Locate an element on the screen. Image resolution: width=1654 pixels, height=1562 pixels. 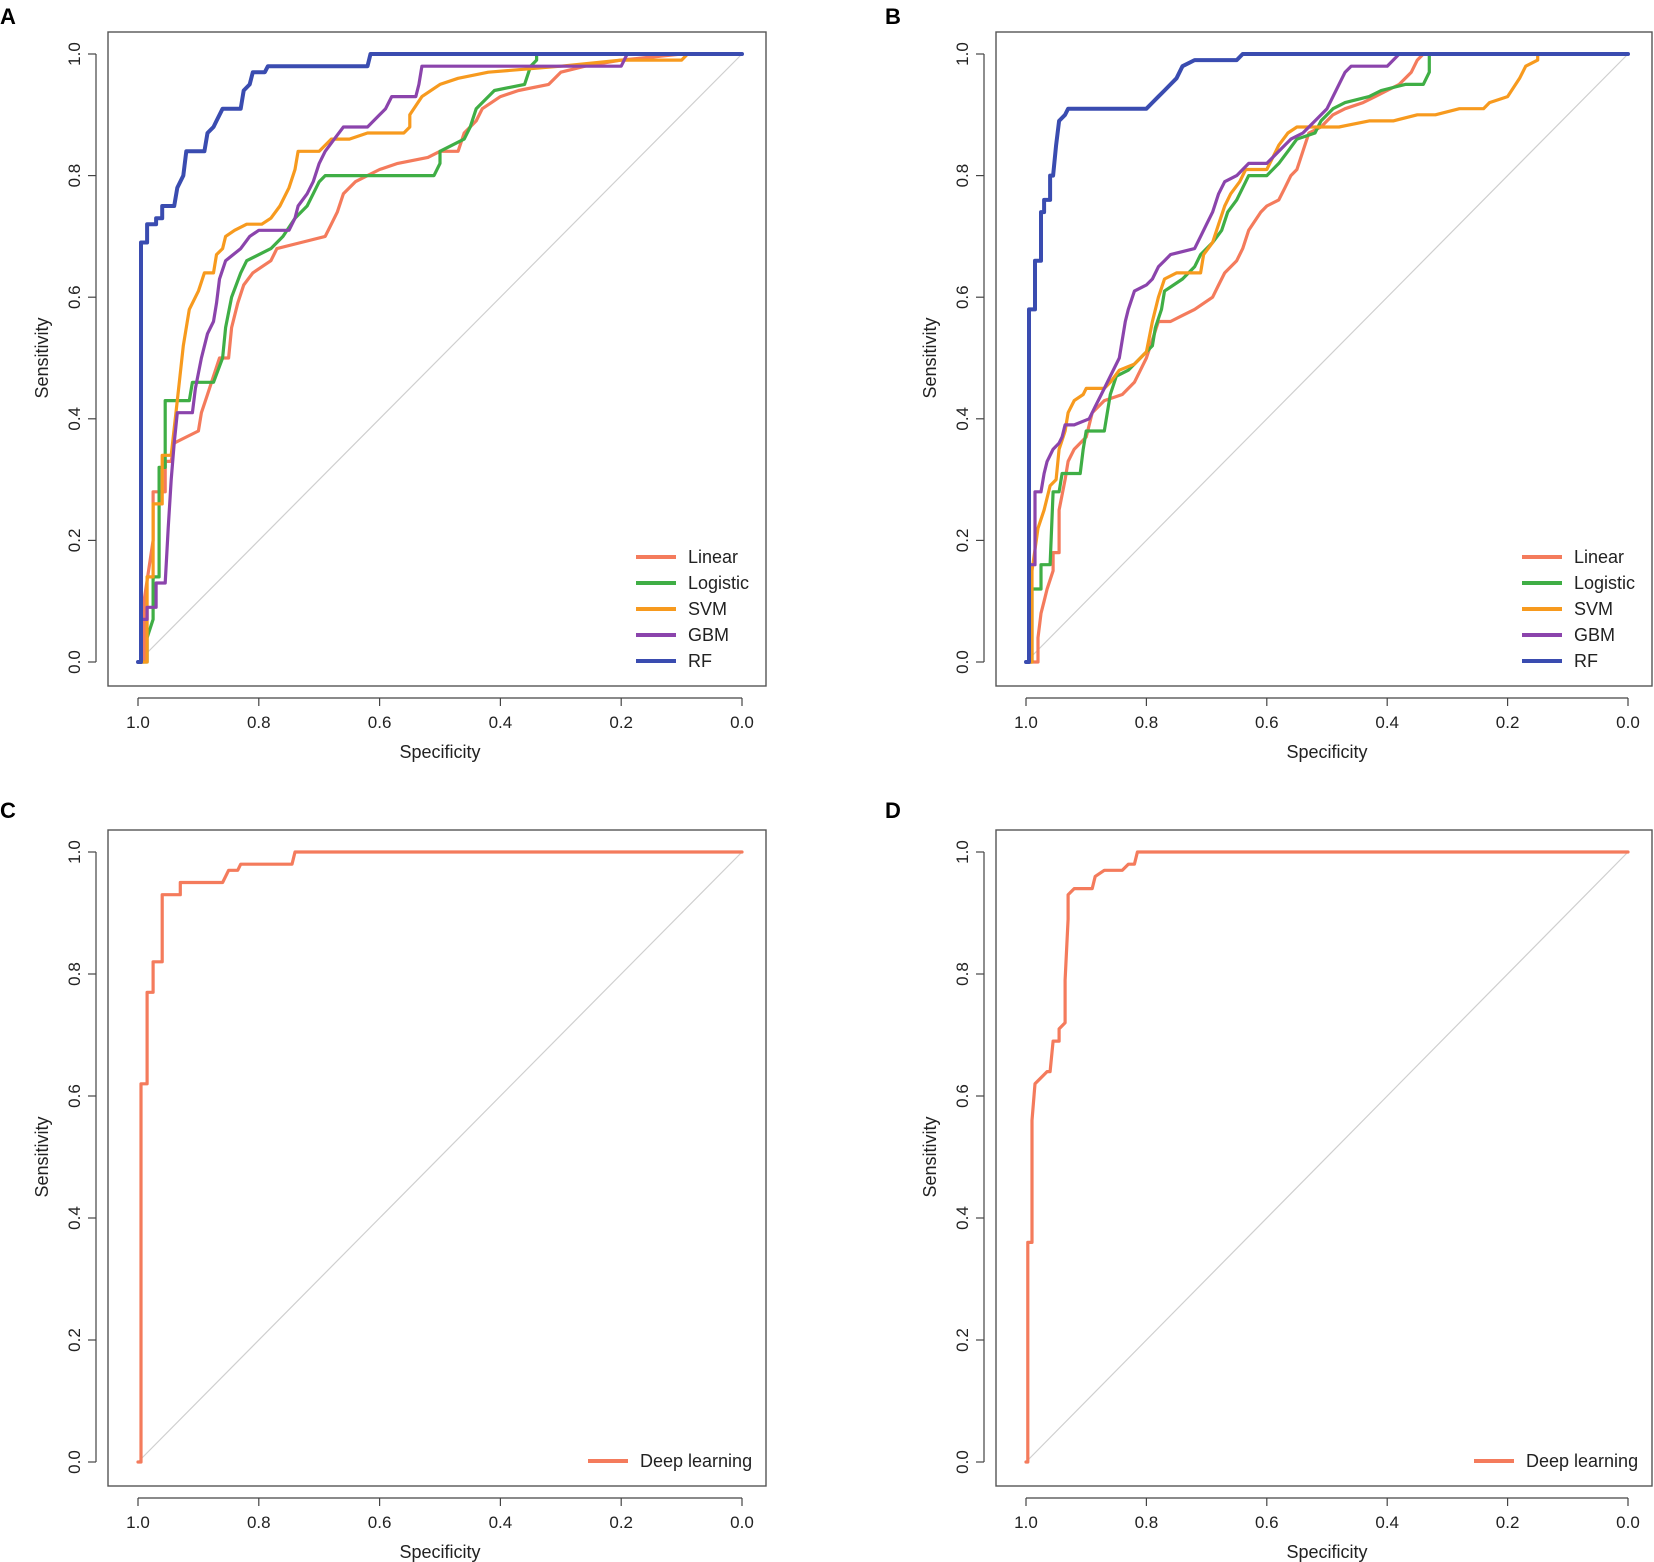
panel-c-label: C is located at coordinates (8, 810).